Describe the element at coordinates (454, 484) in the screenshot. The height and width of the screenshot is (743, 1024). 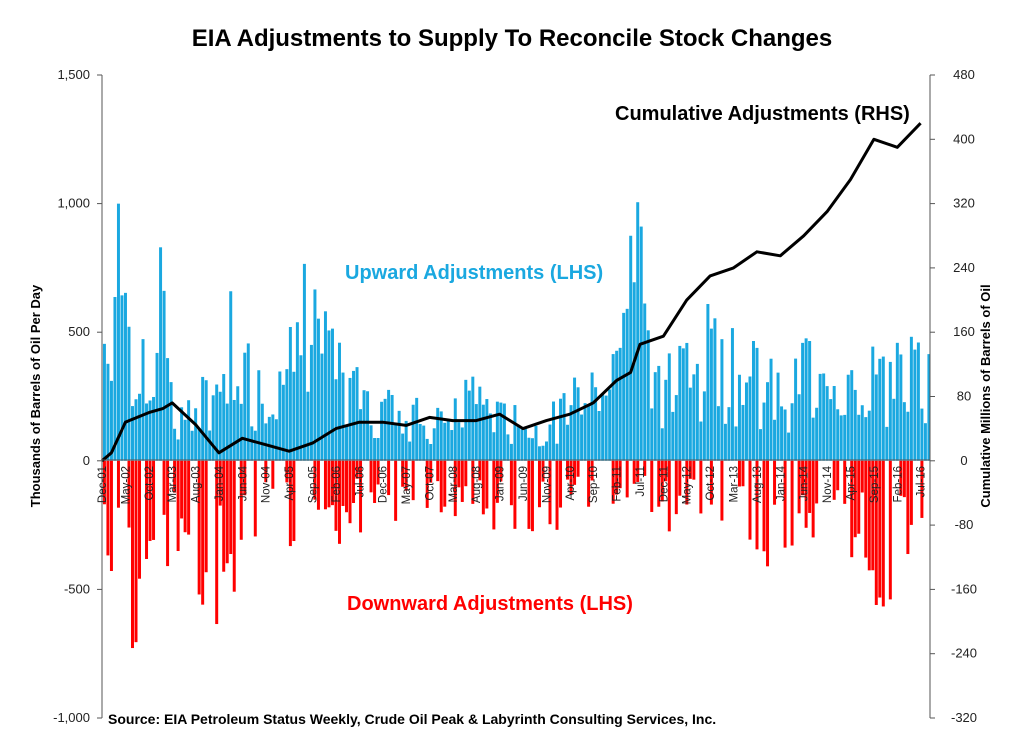
I see `x-tick-label: Mar-08` at that location.